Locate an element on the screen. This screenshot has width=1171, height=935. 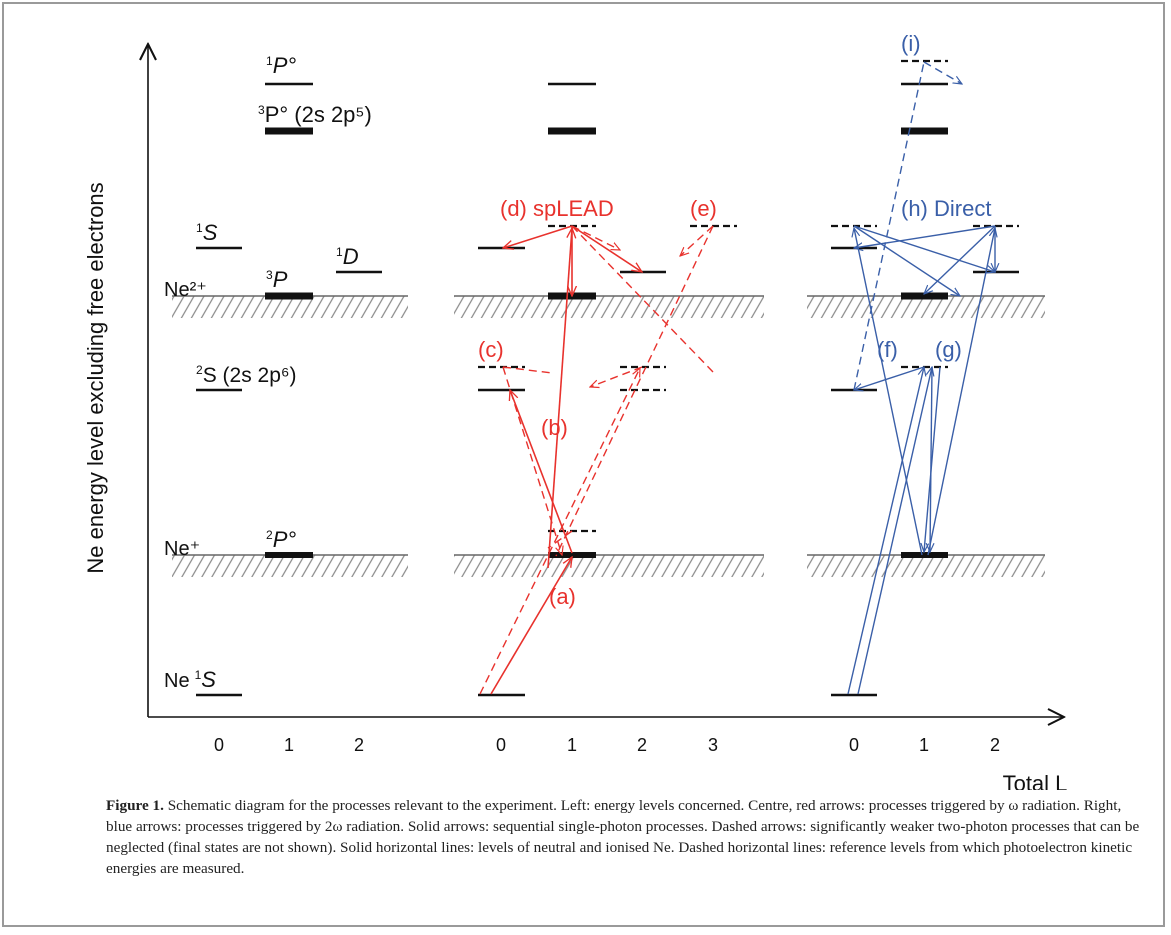
tick-right-1: 1 is located at coordinates (924, 745).